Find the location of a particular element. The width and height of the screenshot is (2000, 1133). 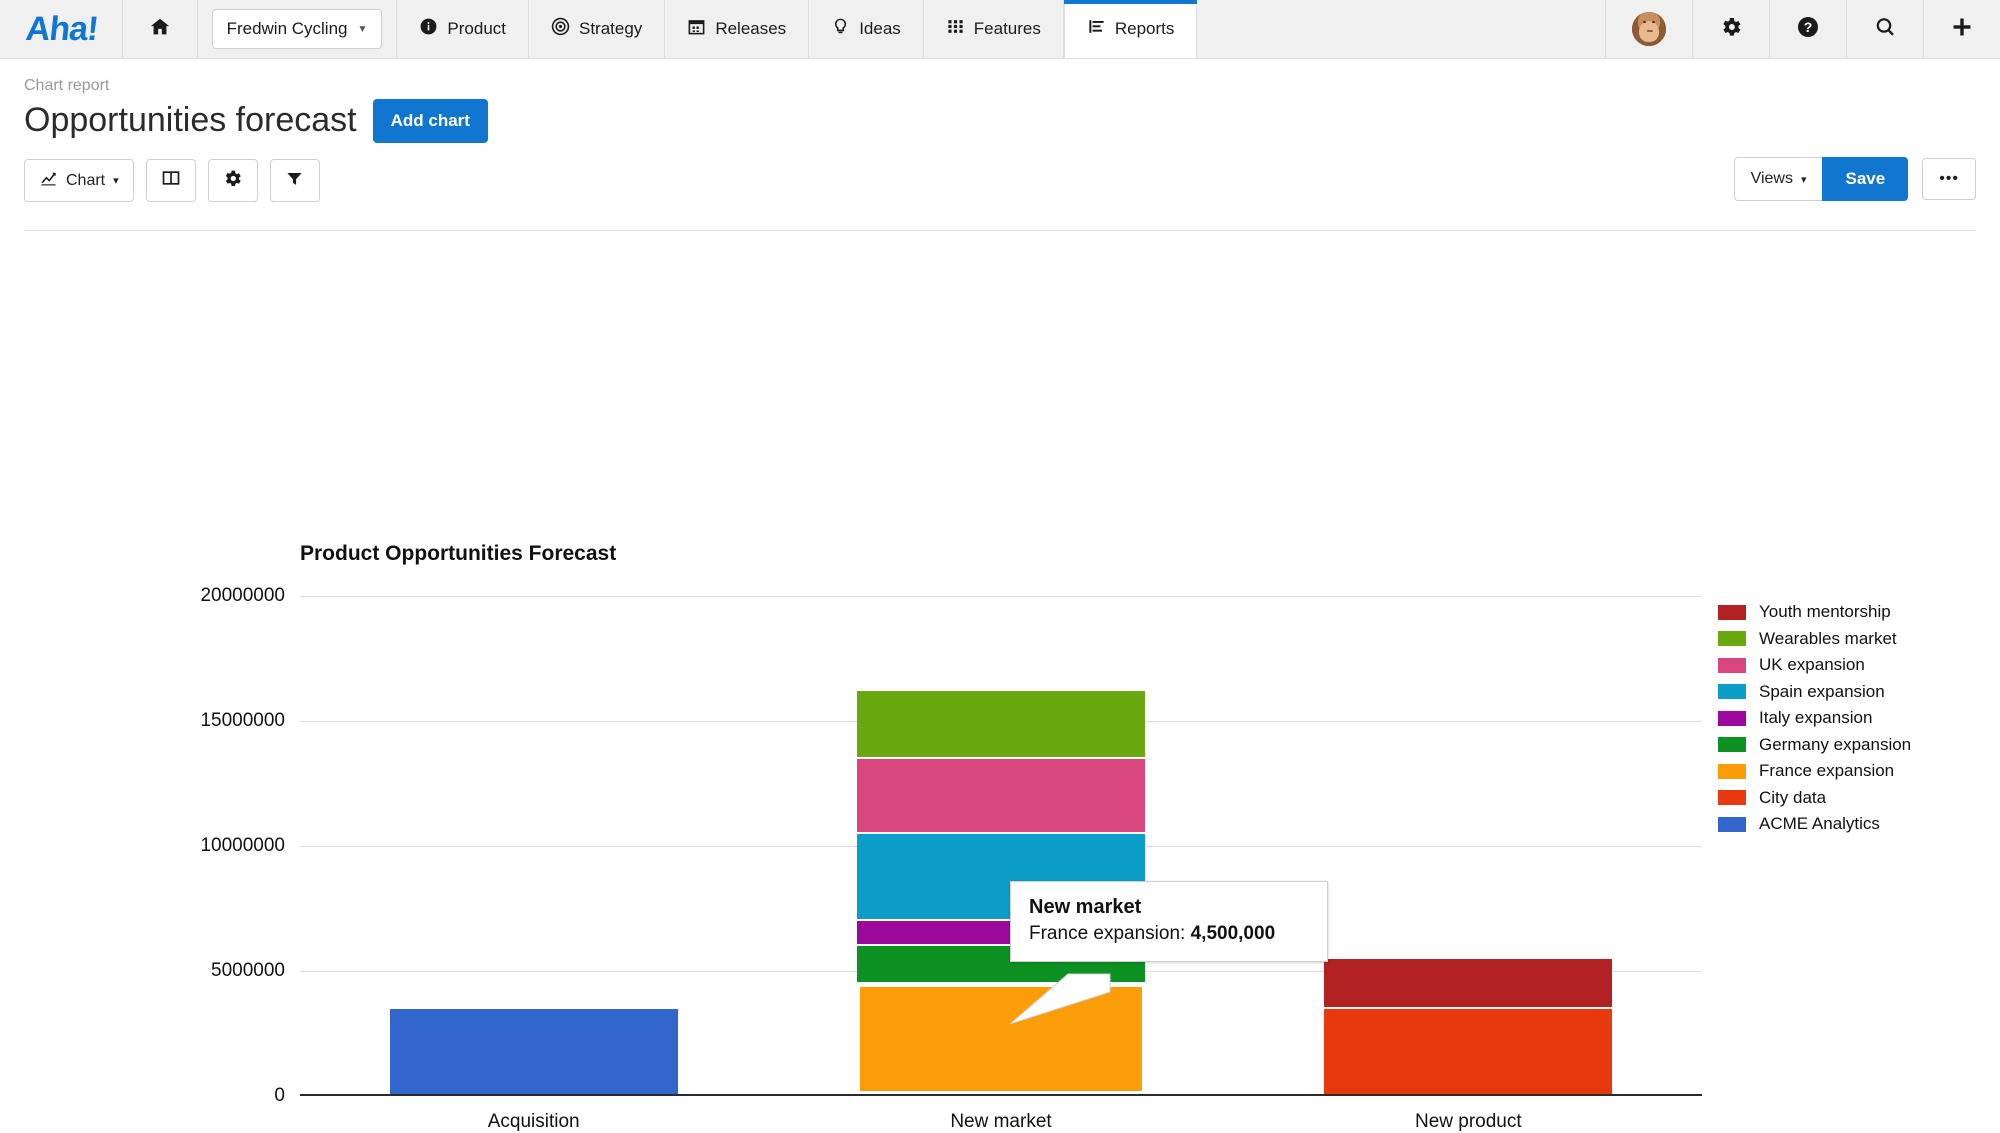

x-axis-category-label: Acquisition is located at coordinates (533, 1121).